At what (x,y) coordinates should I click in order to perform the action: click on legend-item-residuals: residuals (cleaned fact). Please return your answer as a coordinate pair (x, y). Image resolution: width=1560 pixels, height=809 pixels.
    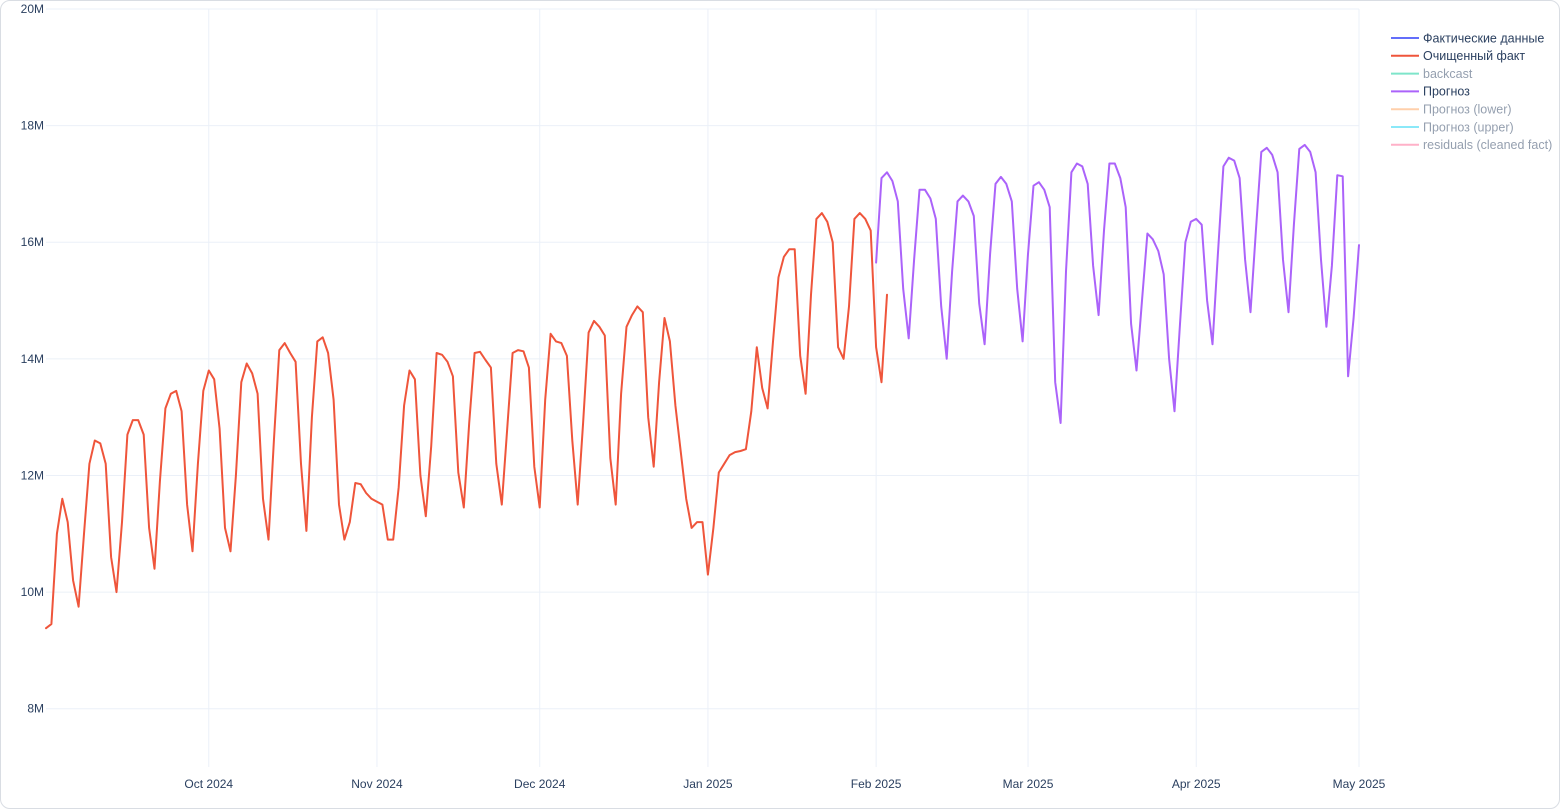
    Looking at the image, I should click on (1471, 145).